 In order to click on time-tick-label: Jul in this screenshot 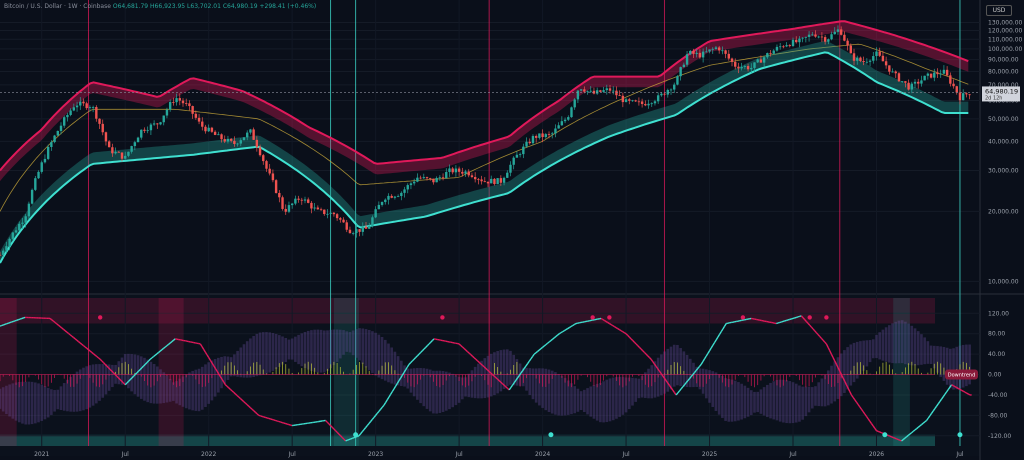, I will do `click(792, 454)`.